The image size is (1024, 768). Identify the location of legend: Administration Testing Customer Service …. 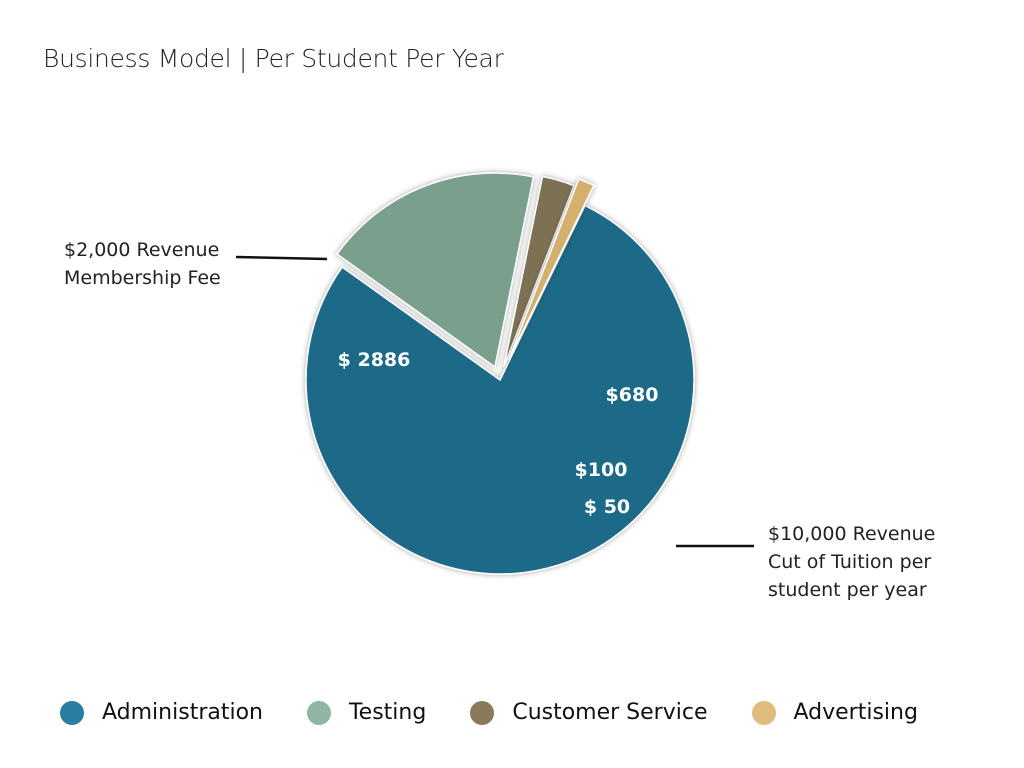
(511, 712).